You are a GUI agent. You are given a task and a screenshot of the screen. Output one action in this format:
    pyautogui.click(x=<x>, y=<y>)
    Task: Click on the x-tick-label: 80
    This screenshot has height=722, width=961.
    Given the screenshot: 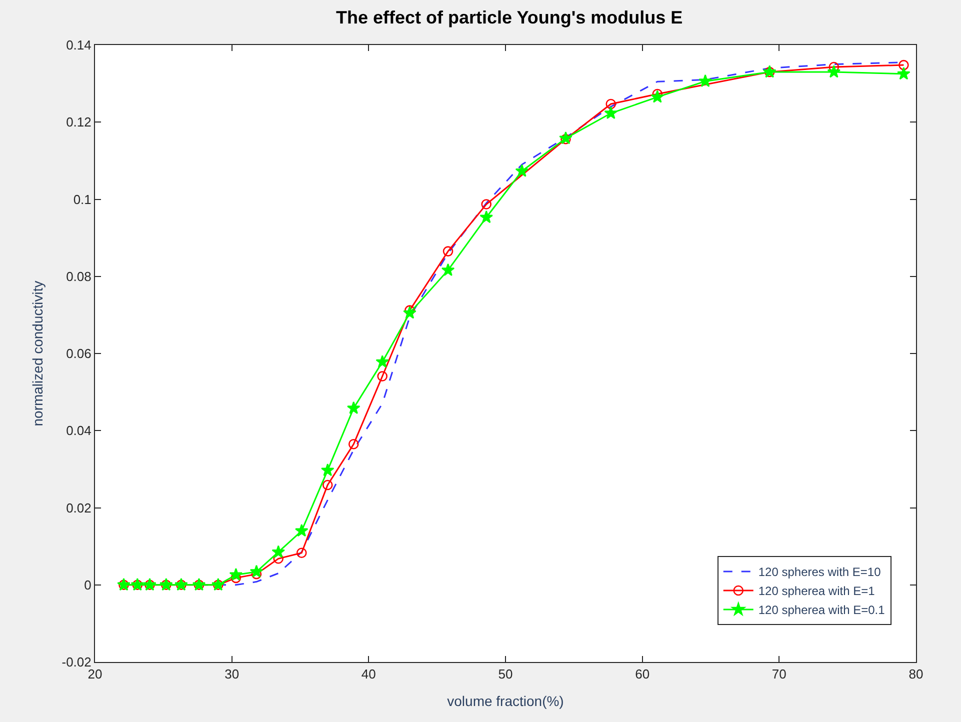 What is the action you would take?
    pyautogui.click(x=916, y=674)
    